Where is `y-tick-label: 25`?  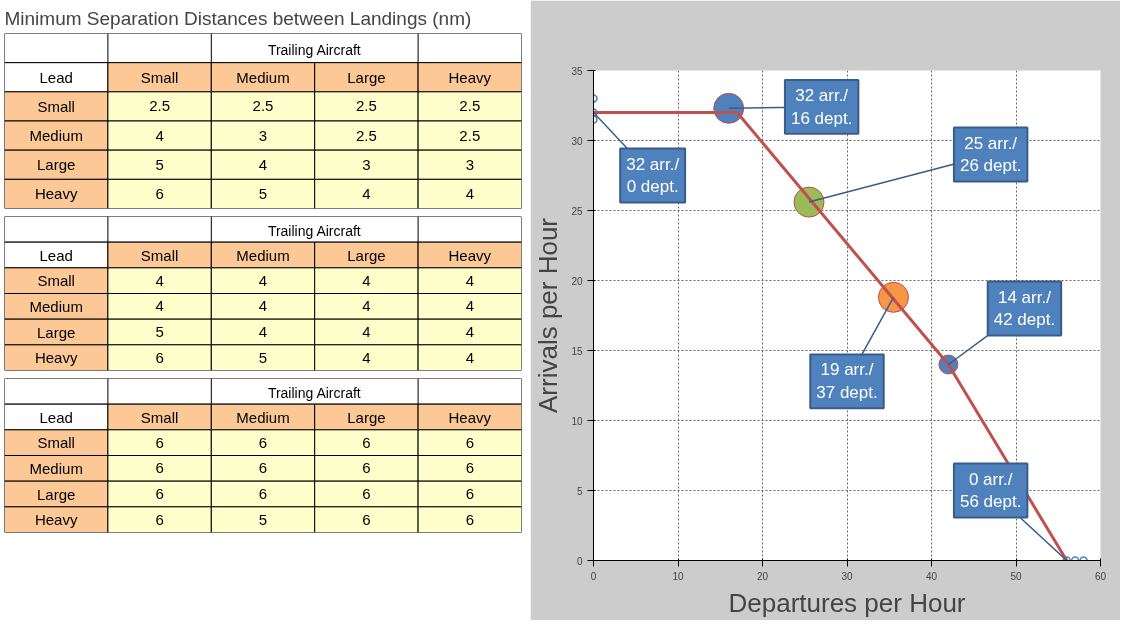 y-tick-label: 25 is located at coordinates (577, 211).